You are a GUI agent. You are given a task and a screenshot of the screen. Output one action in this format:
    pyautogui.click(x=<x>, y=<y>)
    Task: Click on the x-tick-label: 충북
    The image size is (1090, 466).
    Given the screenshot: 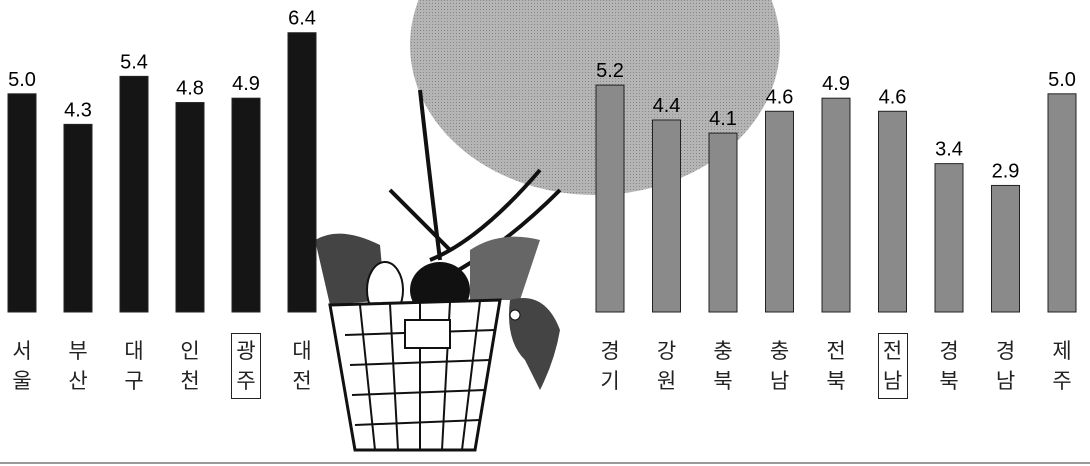 What is the action you would take?
    pyautogui.click(x=723, y=366)
    